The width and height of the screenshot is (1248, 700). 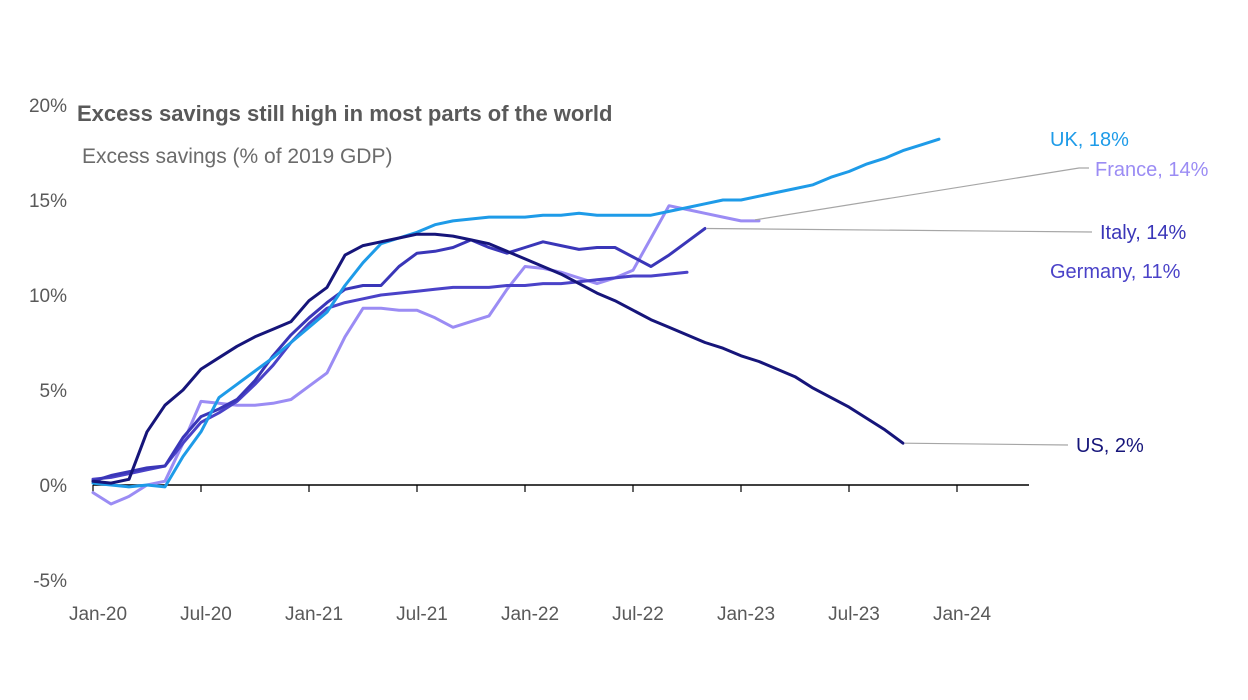 I want to click on series-label-italy: Italy, 14%, so click(x=1143, y=233).